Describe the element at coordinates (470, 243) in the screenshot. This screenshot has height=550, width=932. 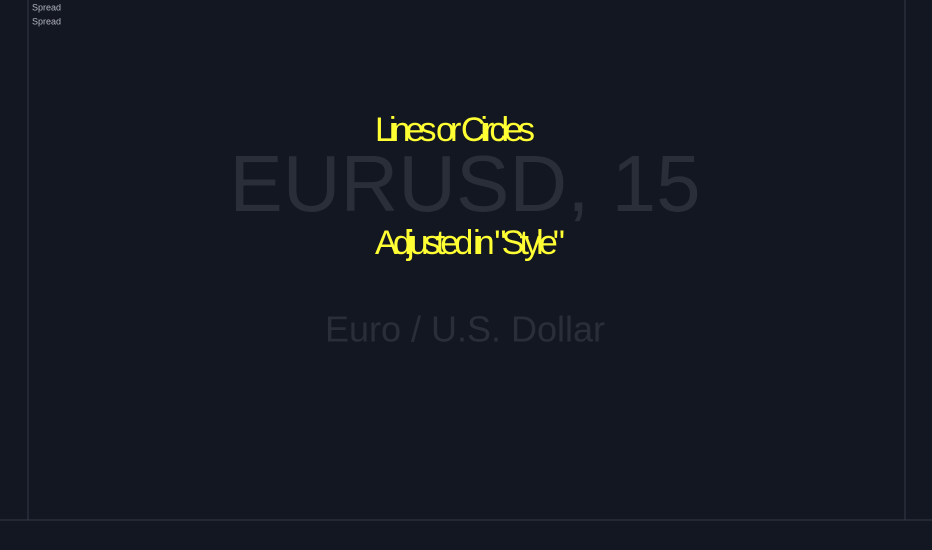
I see `annotation: Adjusted in "Style"` at that location.